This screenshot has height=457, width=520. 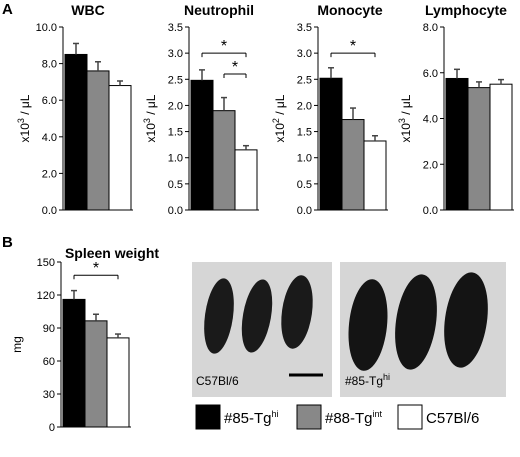 I want to click on photo-label-c57: C57Bl/6, so click(x=217, y=381).